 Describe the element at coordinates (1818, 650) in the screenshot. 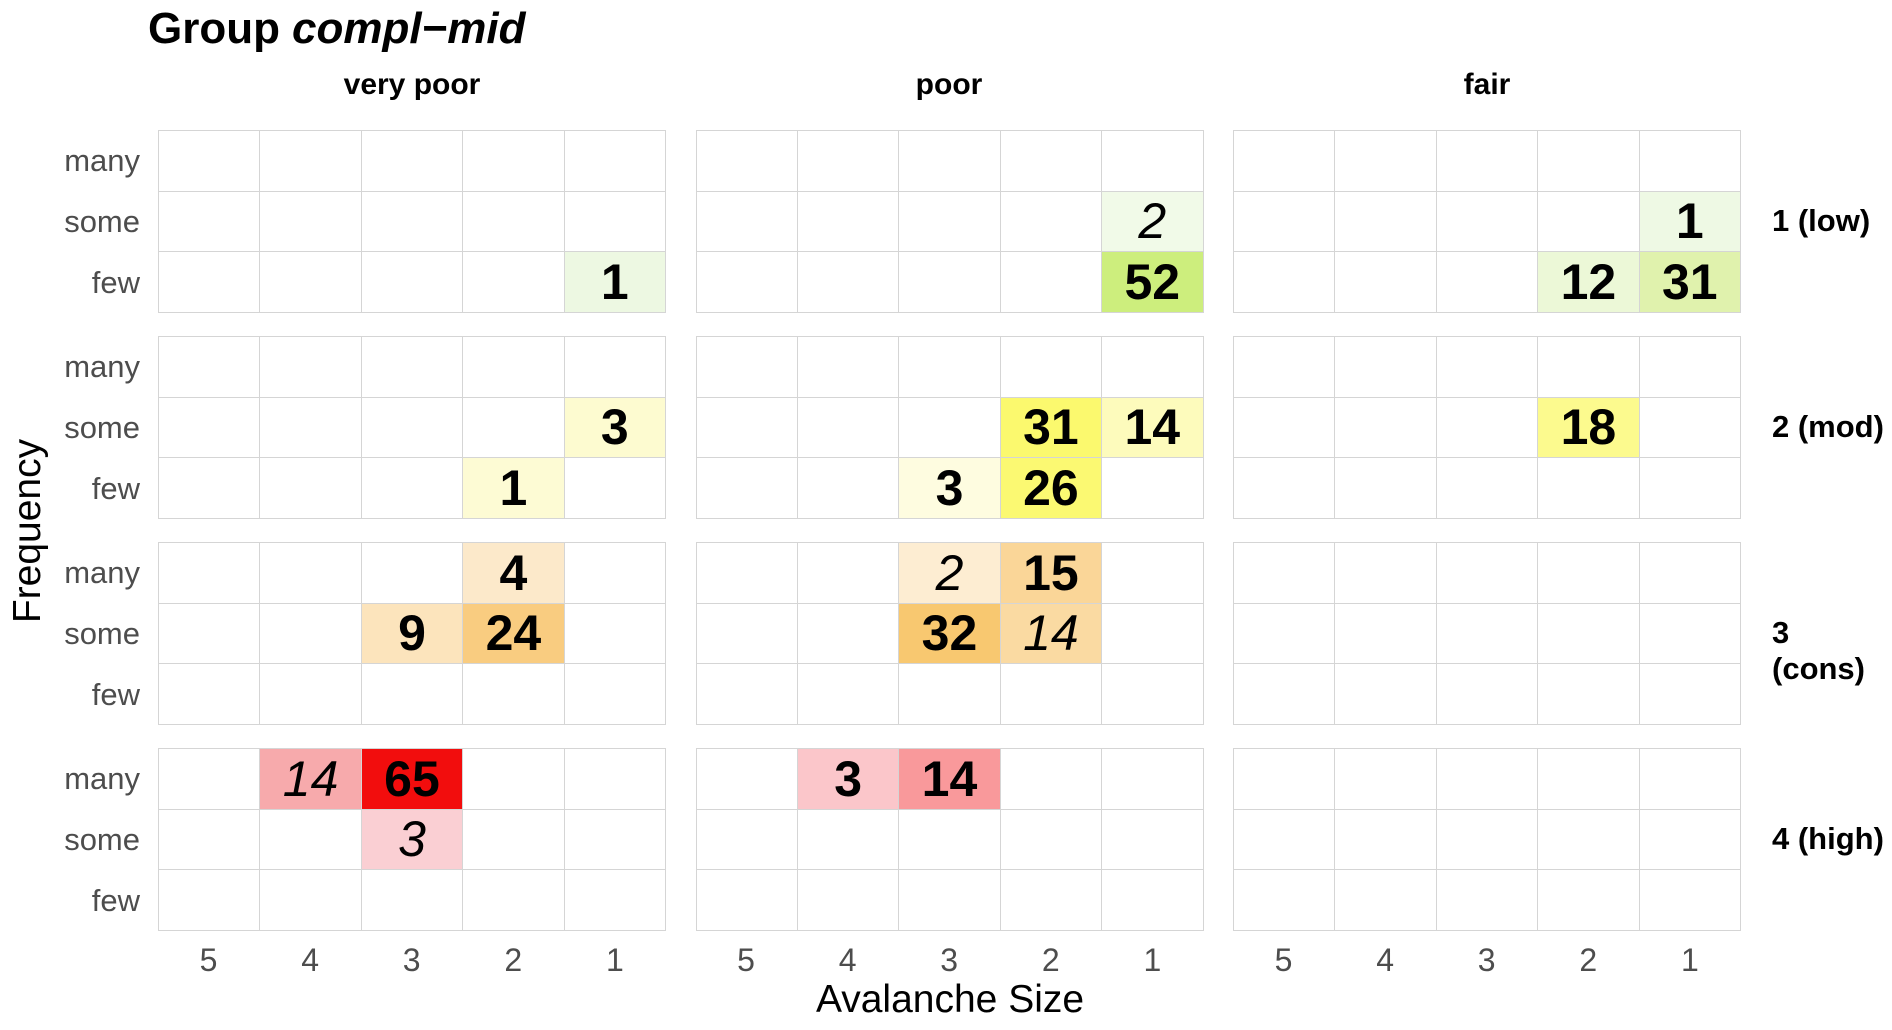

I see `facet-row-label-cons: 3 (cons)` at that location.